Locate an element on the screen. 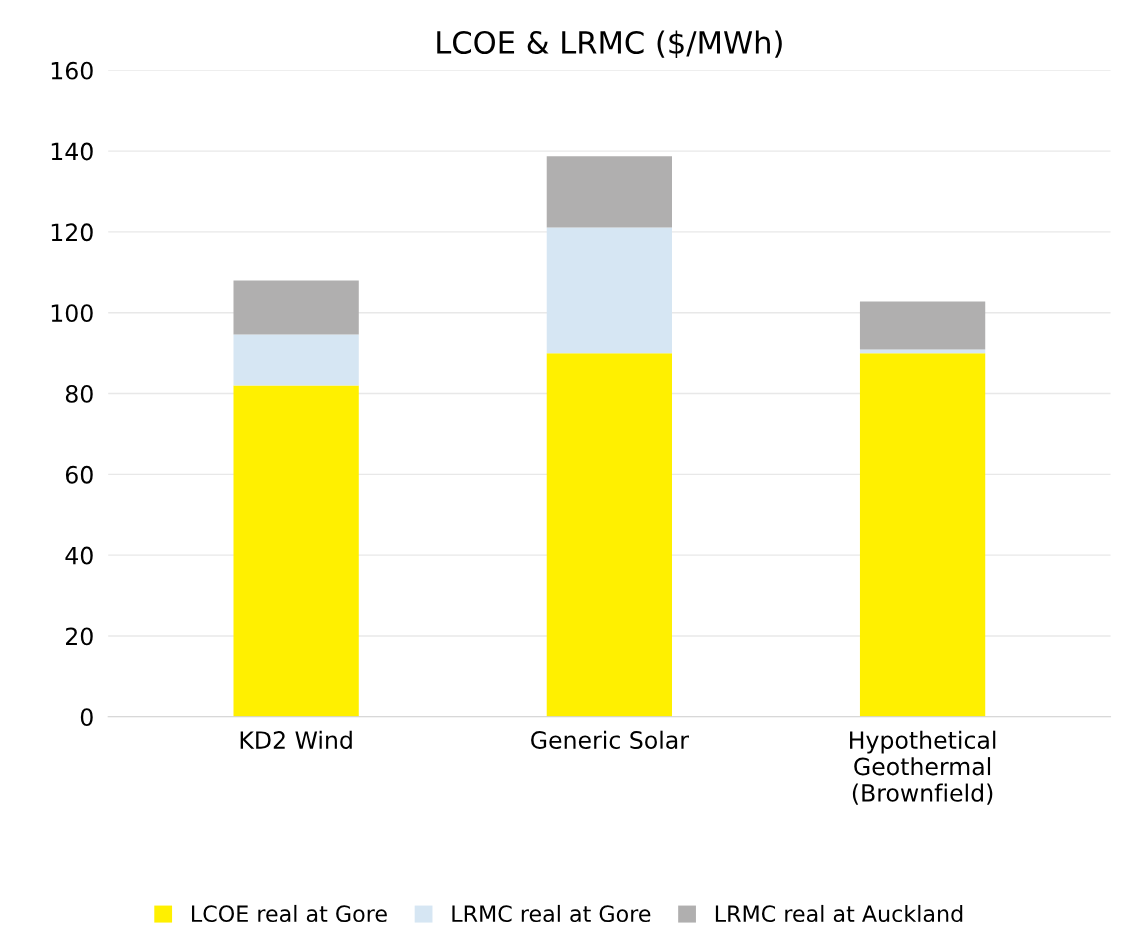 This screenshot has width=1139, height=937. x-tick-label: KD2 Wind is located at coordinates (296, 739).